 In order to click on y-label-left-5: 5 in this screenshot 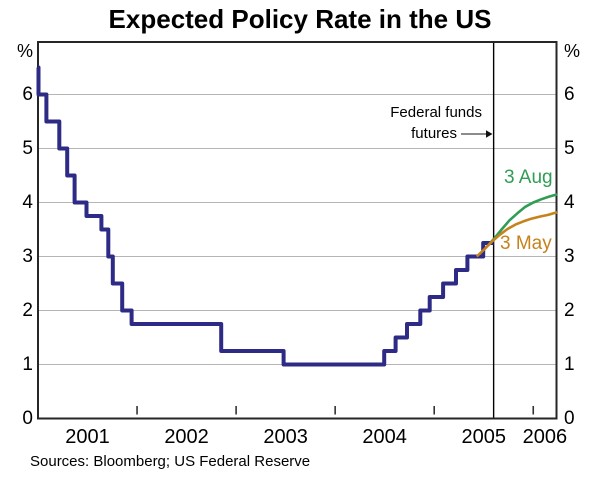, I will do `click(27, 148)`.